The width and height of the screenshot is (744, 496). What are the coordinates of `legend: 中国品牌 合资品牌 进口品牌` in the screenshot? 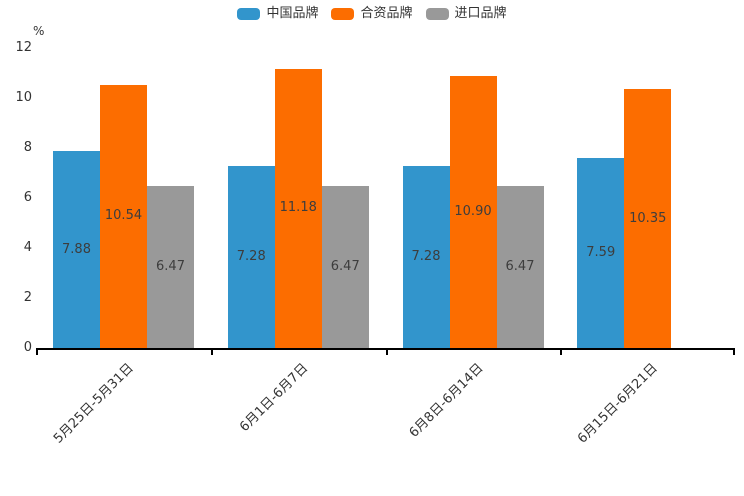 It's located at (372, 14).